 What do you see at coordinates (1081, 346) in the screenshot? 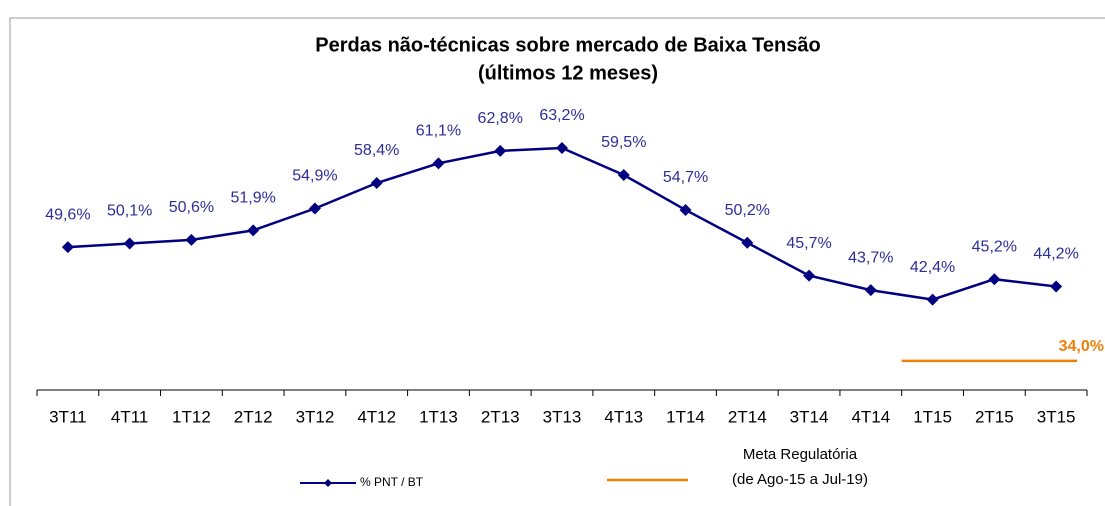
I see `reference-label: 34,0%` at bounding box center [1081, 346].